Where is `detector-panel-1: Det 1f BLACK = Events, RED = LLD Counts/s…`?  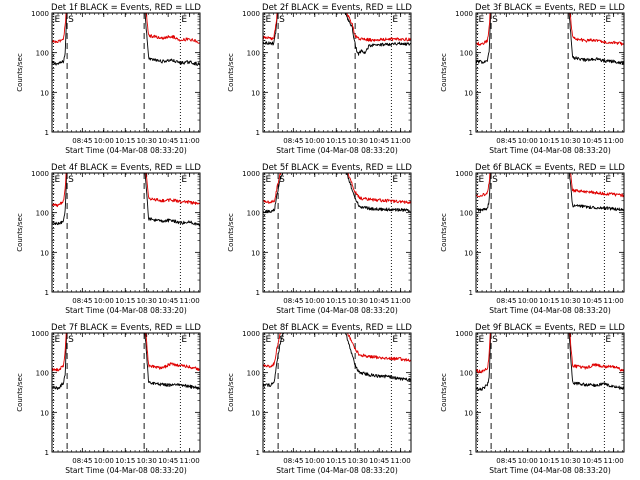 detector-panel-1: Det 1f BLACK = Events, RED = LLD Counts/s… is located at coordinates (108, 79).